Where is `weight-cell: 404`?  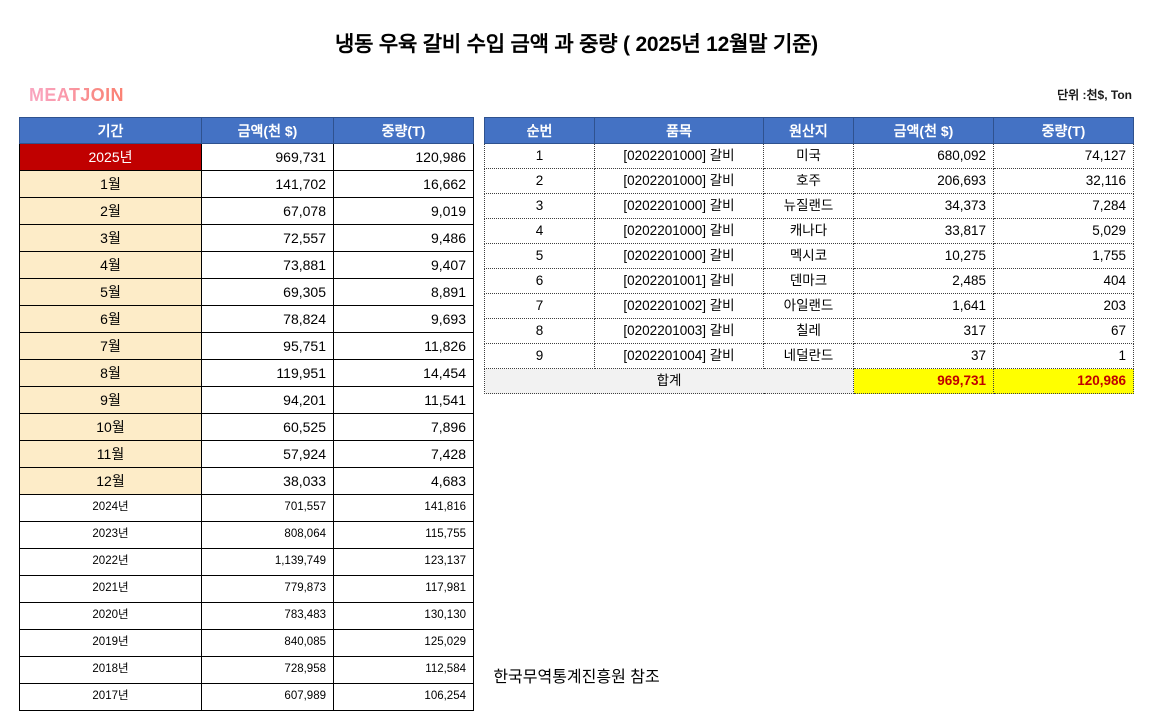 weight-cell: 404 is located at coordinates (1063, 281).